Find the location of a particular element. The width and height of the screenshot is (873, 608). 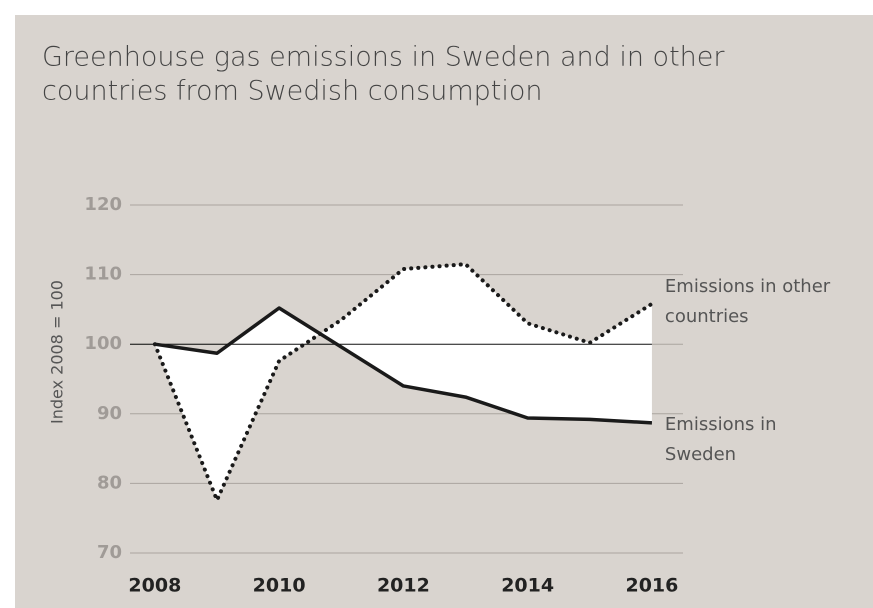

y-axis-label: Index 2008 = 100 is located at coordinates (57, 352).